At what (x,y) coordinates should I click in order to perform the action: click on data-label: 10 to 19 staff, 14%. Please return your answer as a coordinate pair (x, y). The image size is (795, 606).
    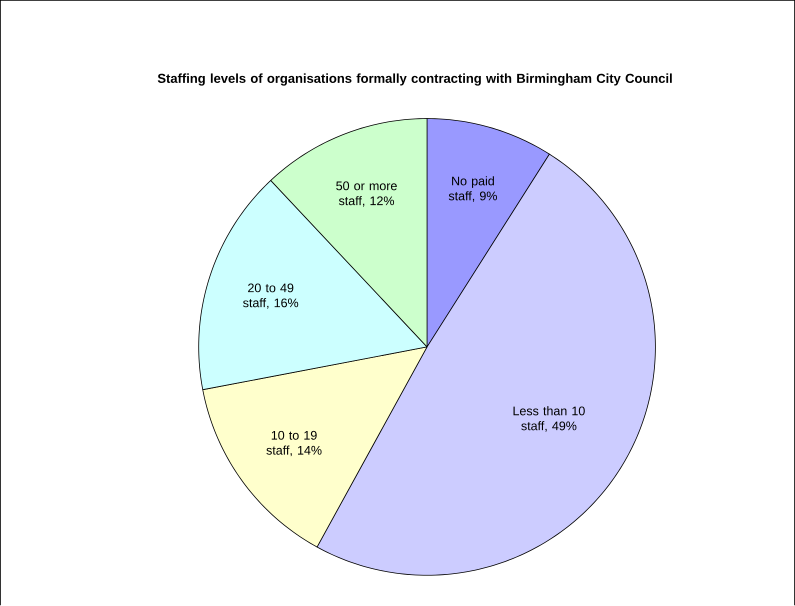
    Looking at the image, I should click on (294, 443).